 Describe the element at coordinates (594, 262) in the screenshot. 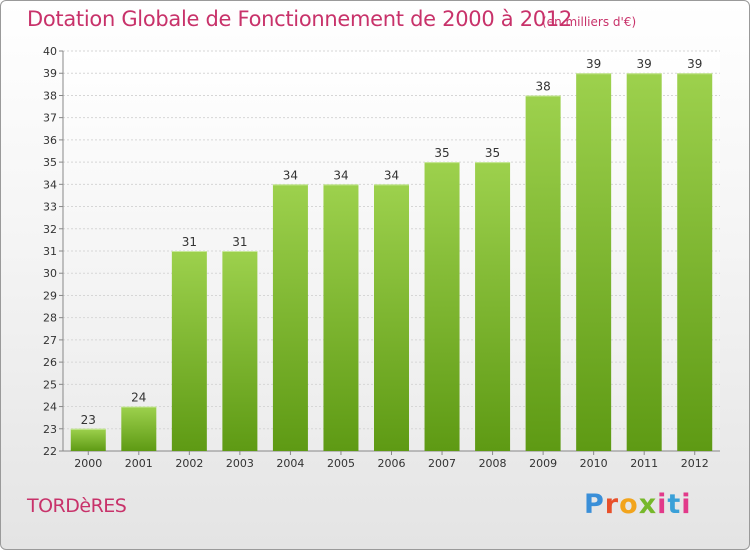

I see `bar-2010` at that location.